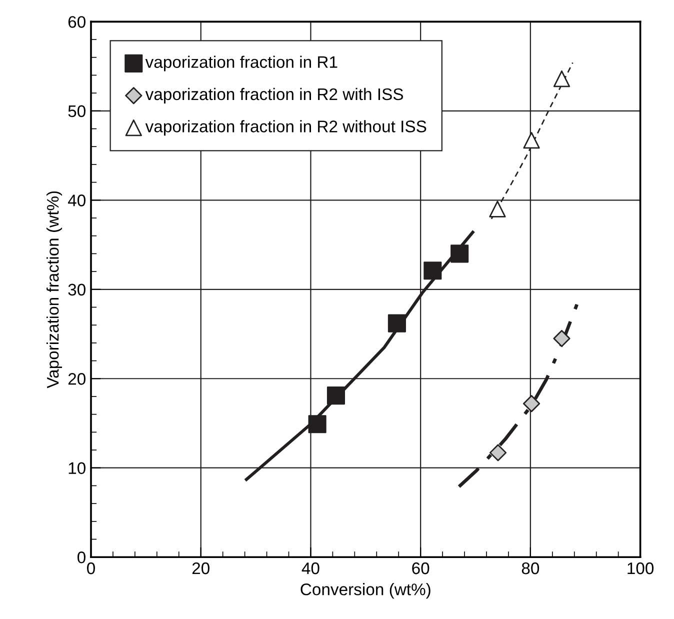 The width and height of the screenshot is (674, 619). I want to click on x-tick-label: 0, so click(91, 568).